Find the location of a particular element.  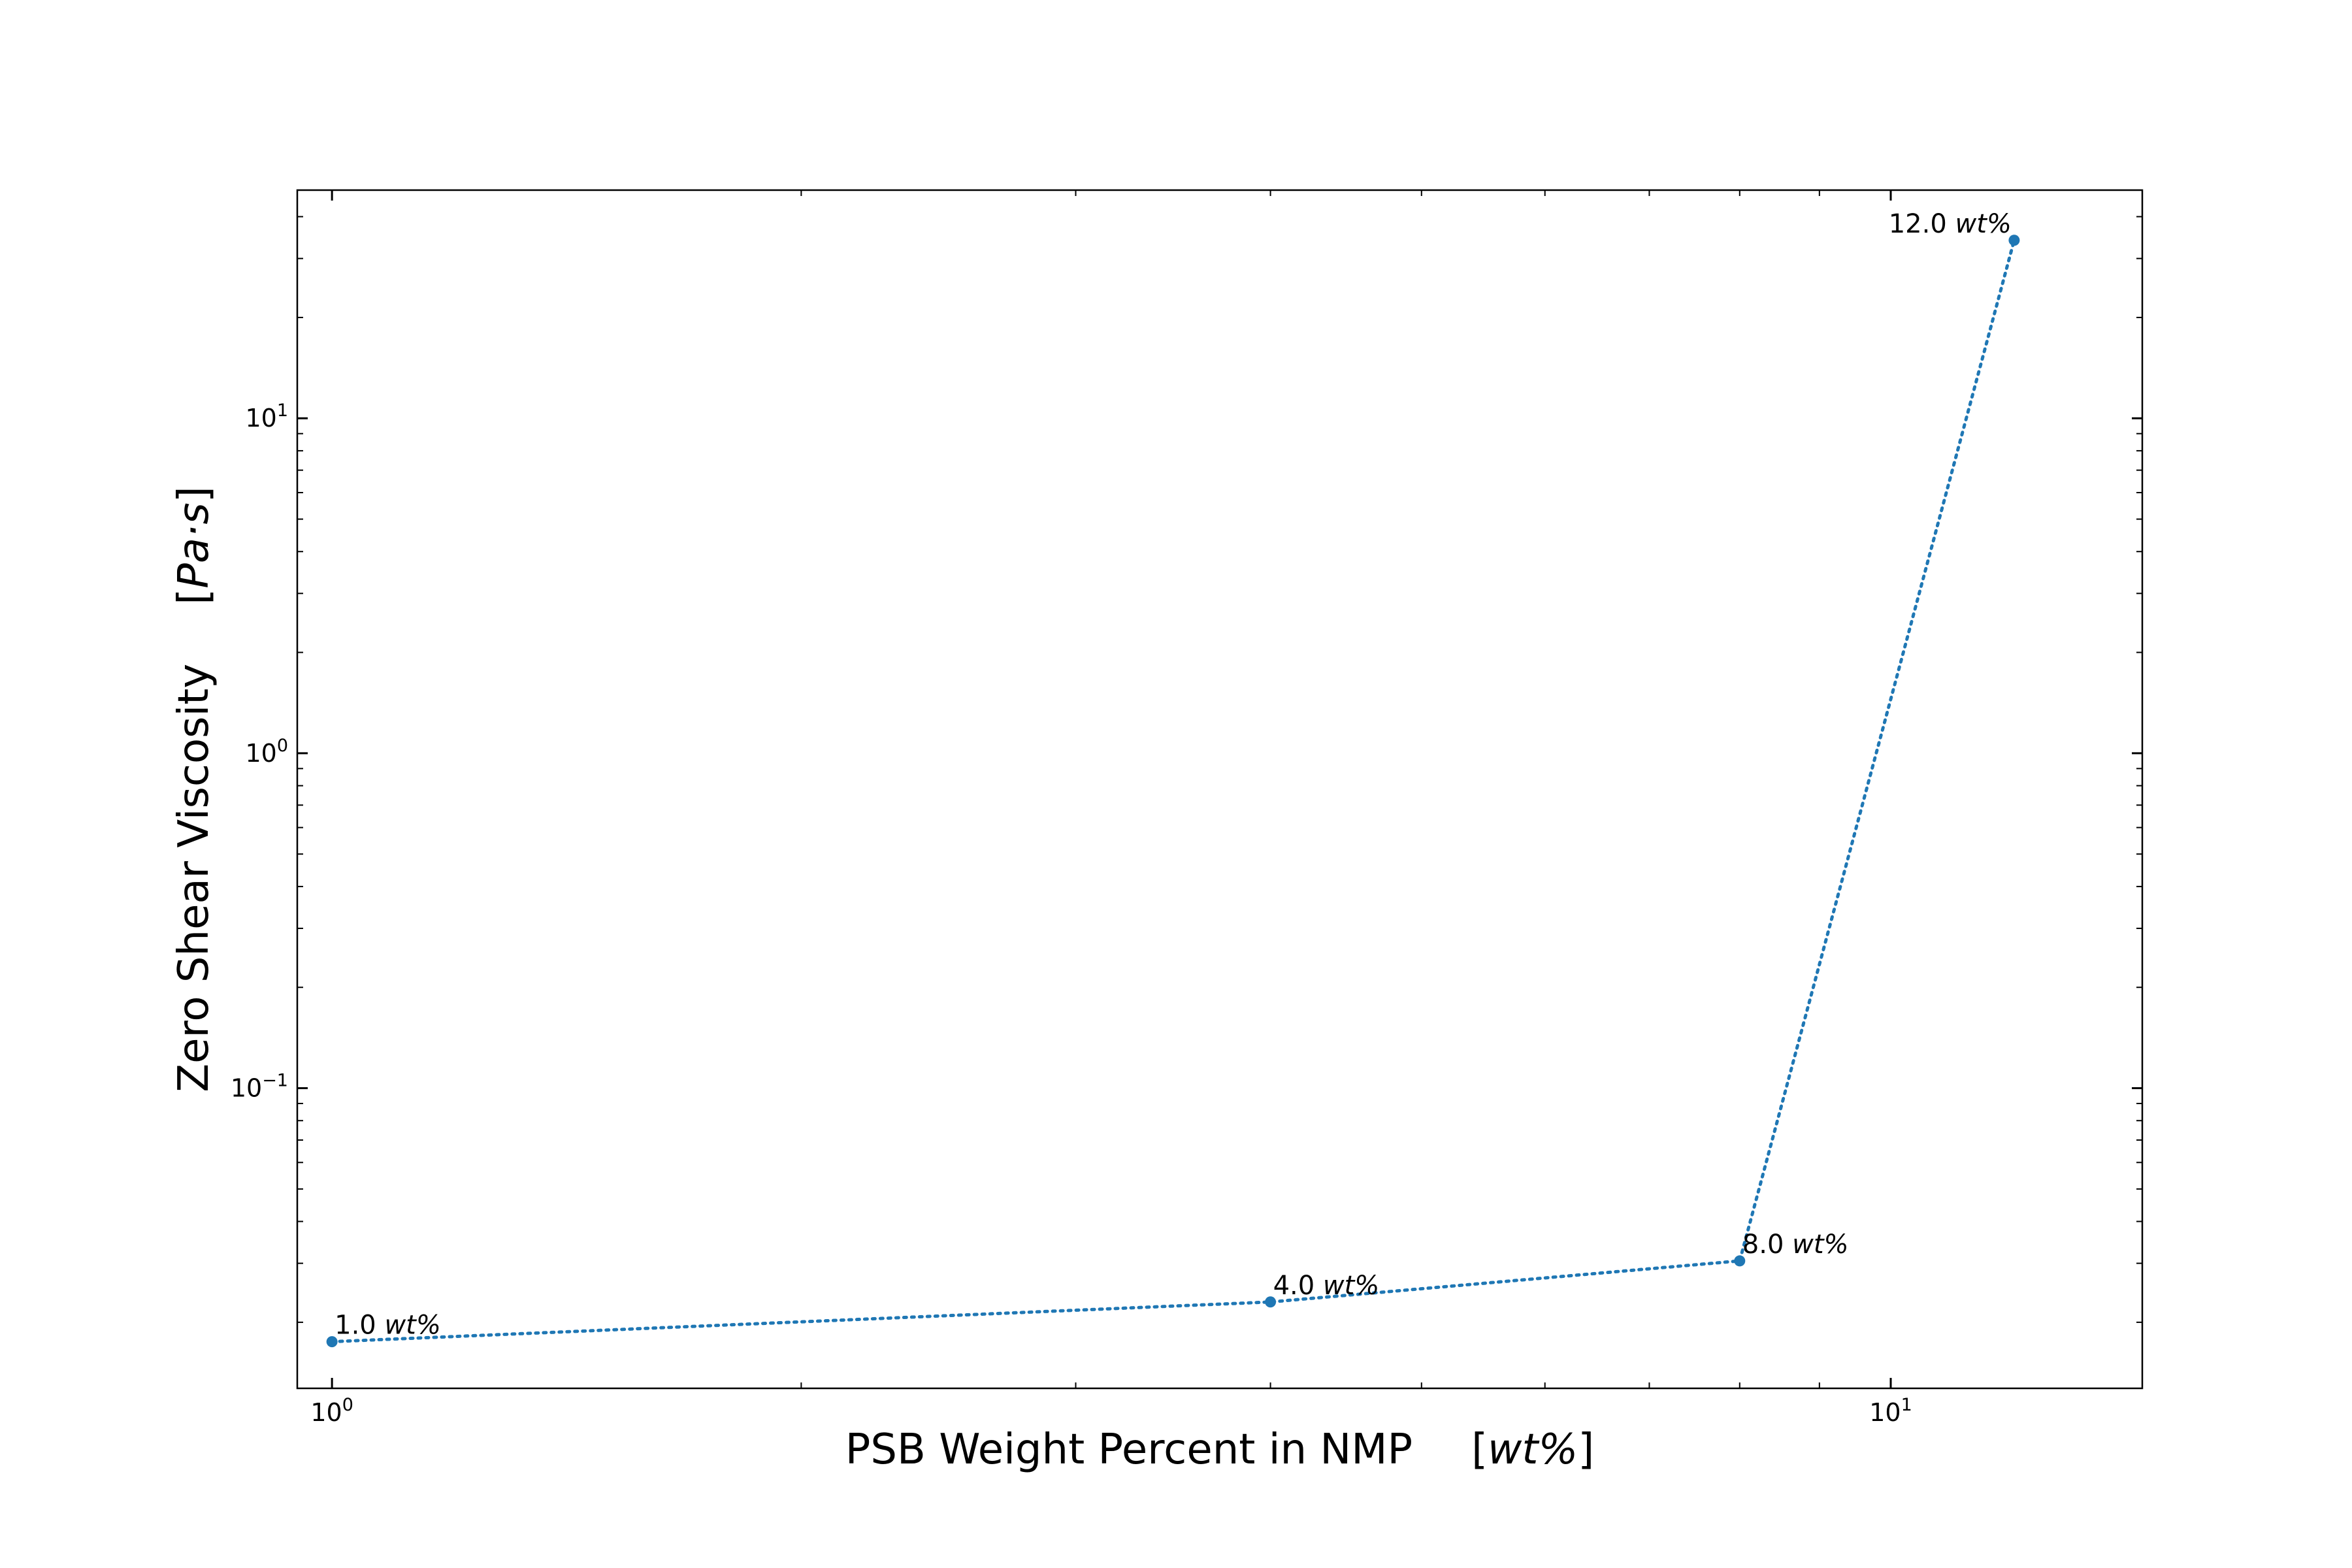

data-label-2: 8.0 wt% is located at coordinates (1795, 1245).